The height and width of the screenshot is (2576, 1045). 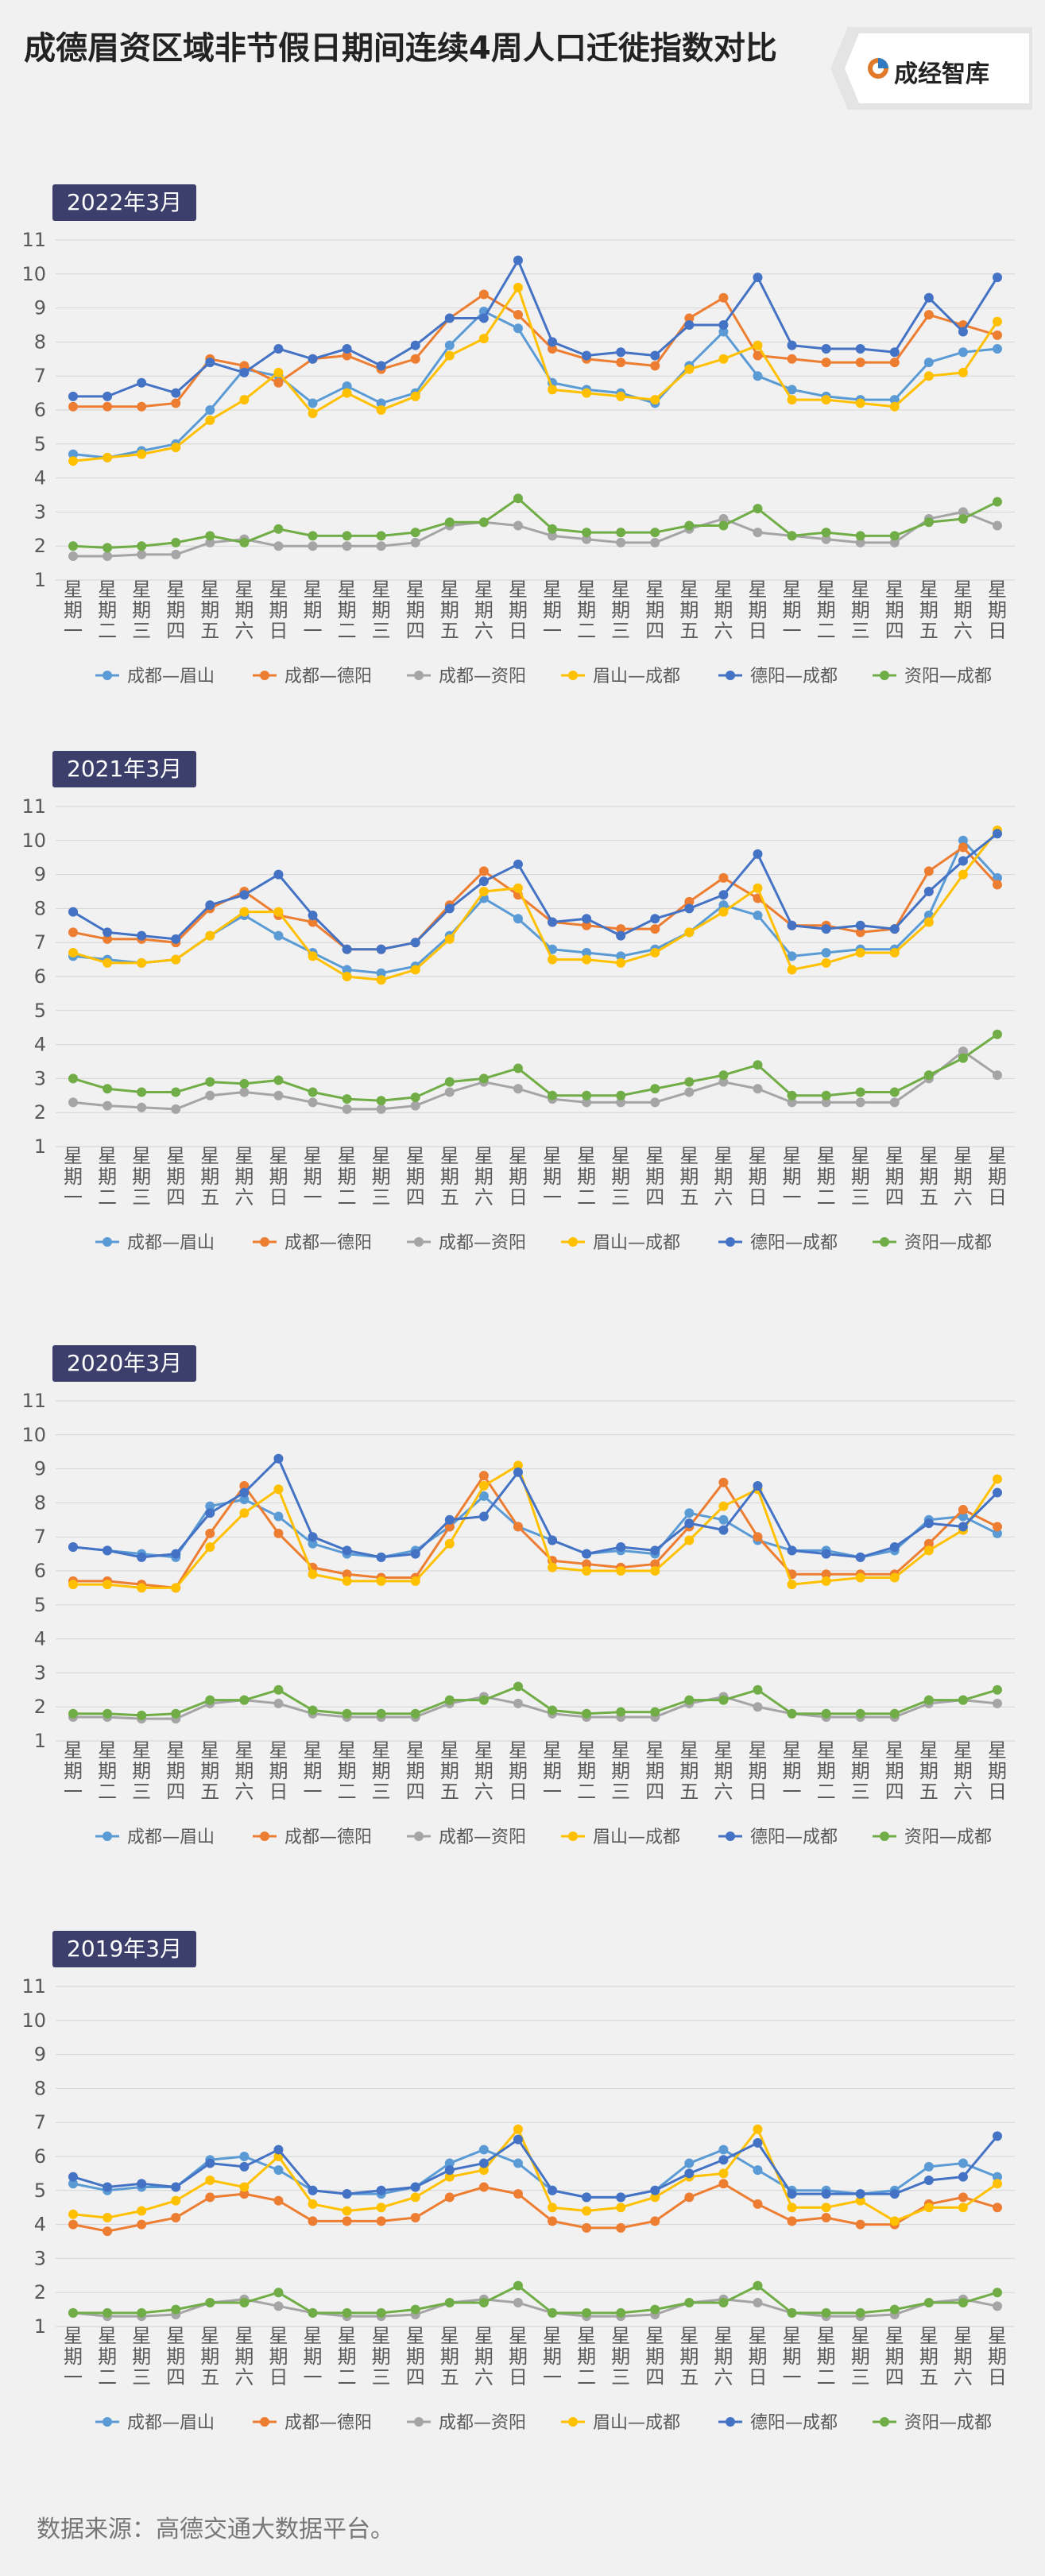 I want to click on y-tick-label: 9, so click(x=40, y=875).